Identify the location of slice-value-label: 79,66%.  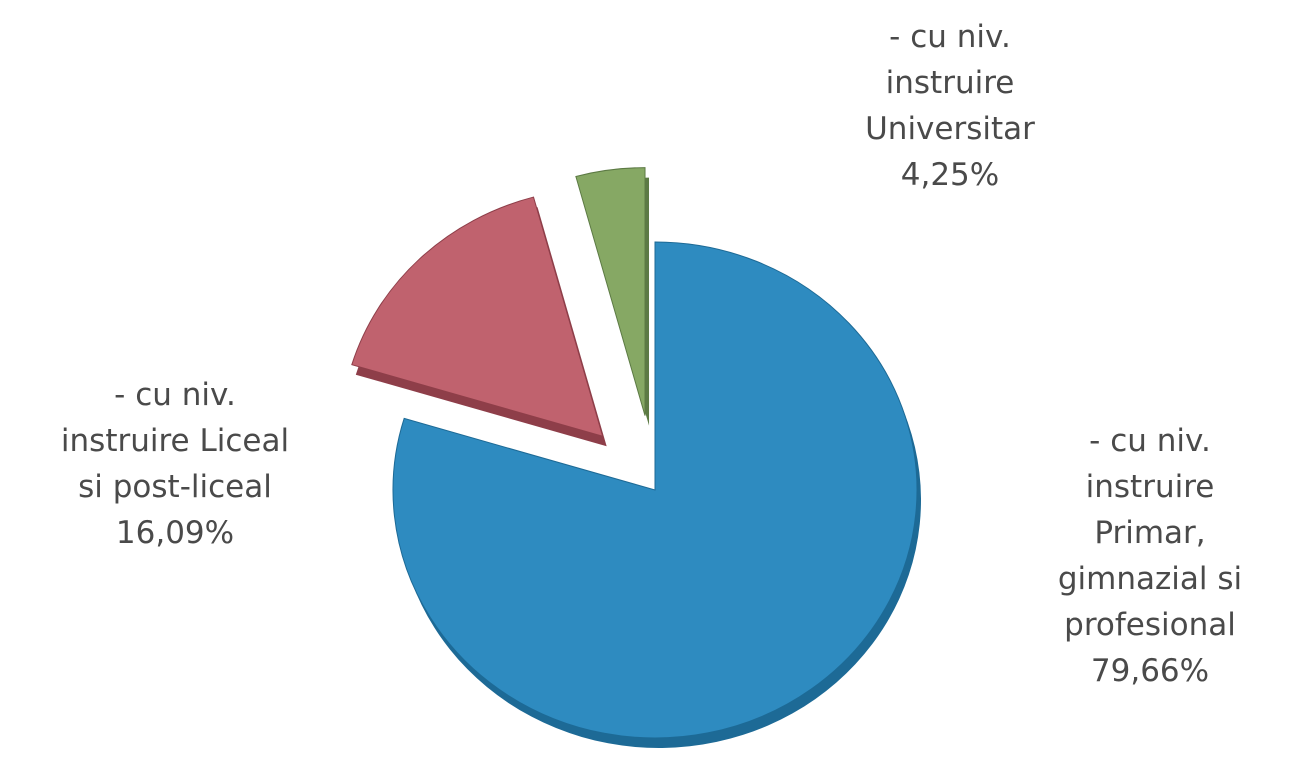
(1150, 671).